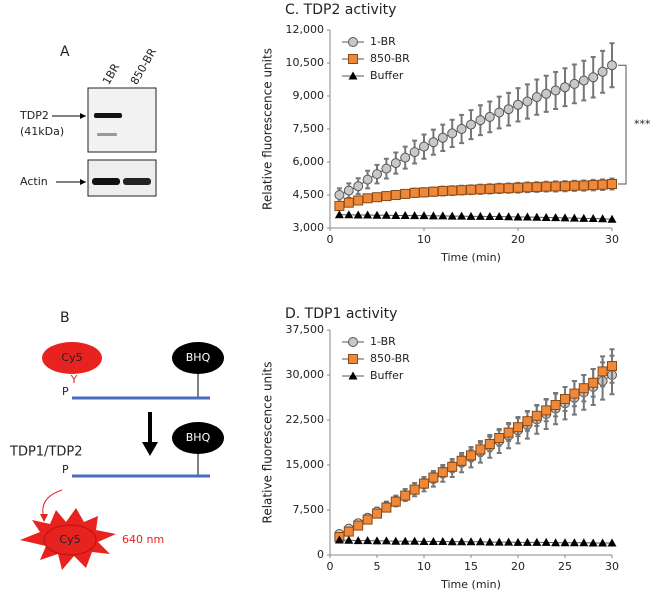 The image size is (656, 600). What do you see at coordinates (309, 227) in the screenshot?
I see `y-tick-label: 3,000` at bounding box center [309, 227].